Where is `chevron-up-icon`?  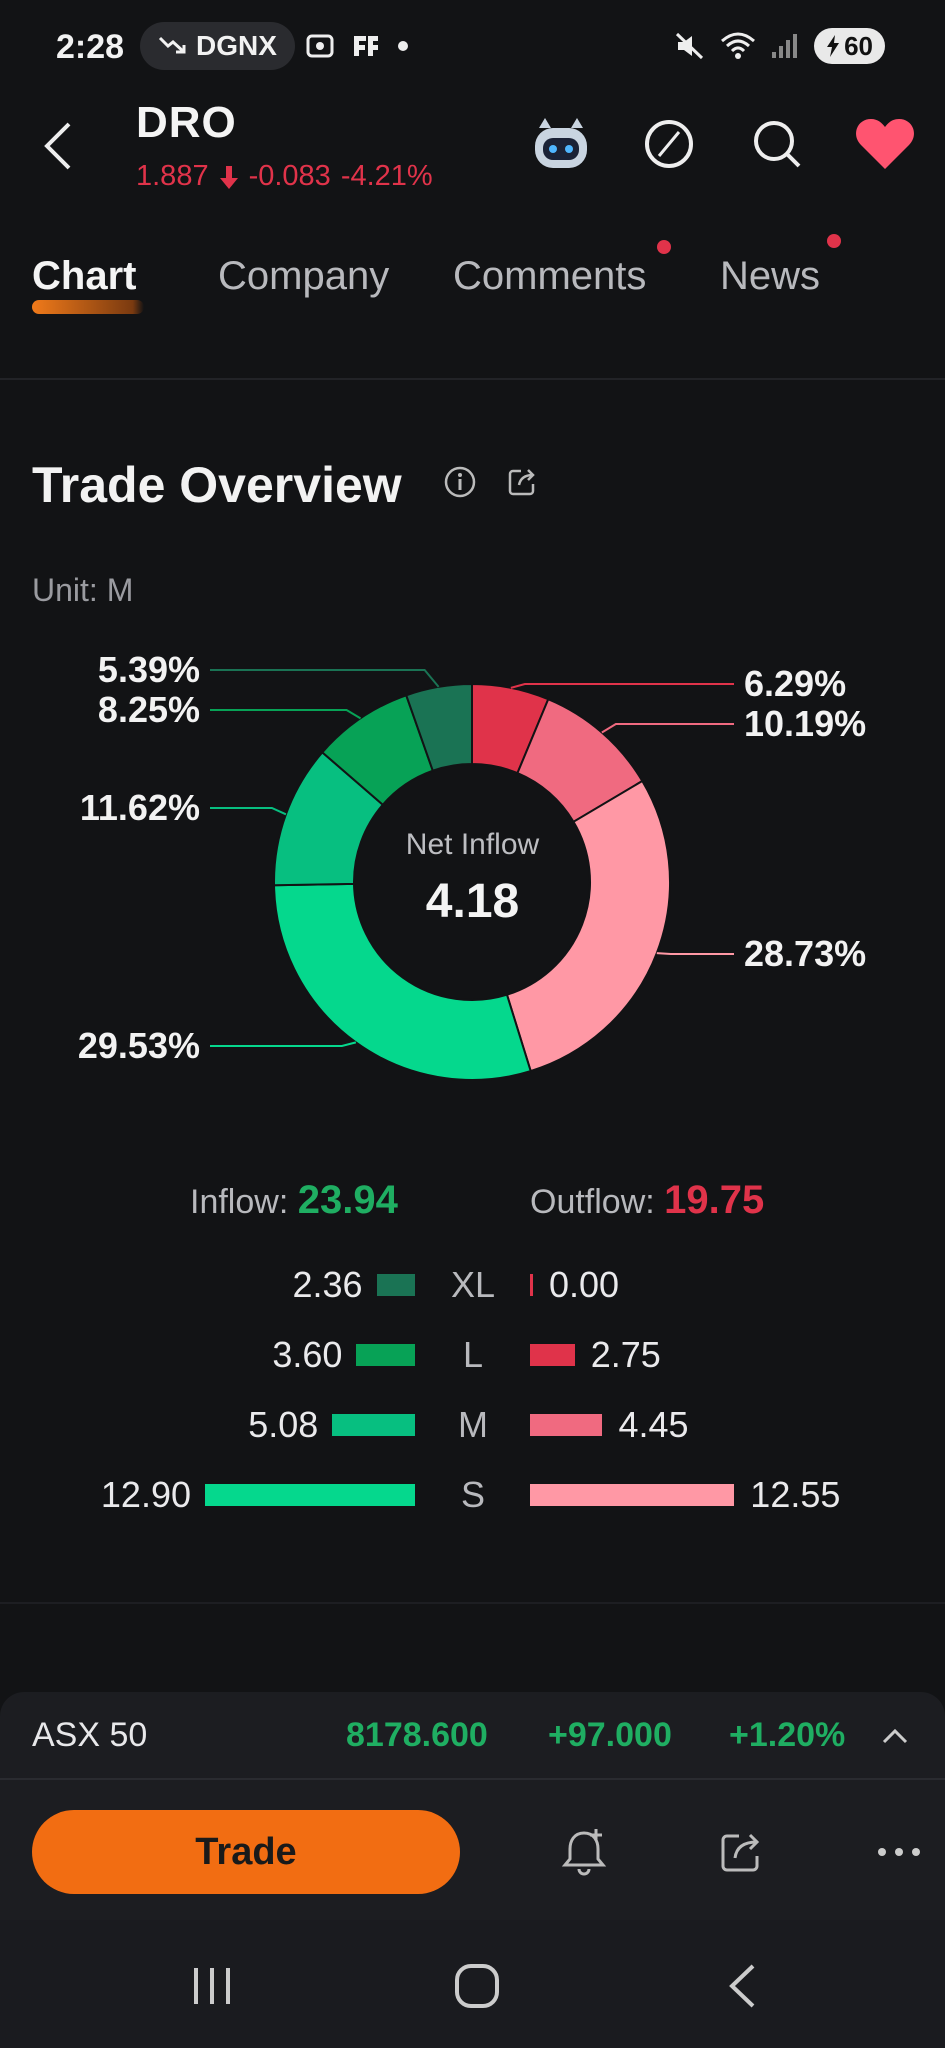 chevron-up-icon is located at coordinates (895, 1736).